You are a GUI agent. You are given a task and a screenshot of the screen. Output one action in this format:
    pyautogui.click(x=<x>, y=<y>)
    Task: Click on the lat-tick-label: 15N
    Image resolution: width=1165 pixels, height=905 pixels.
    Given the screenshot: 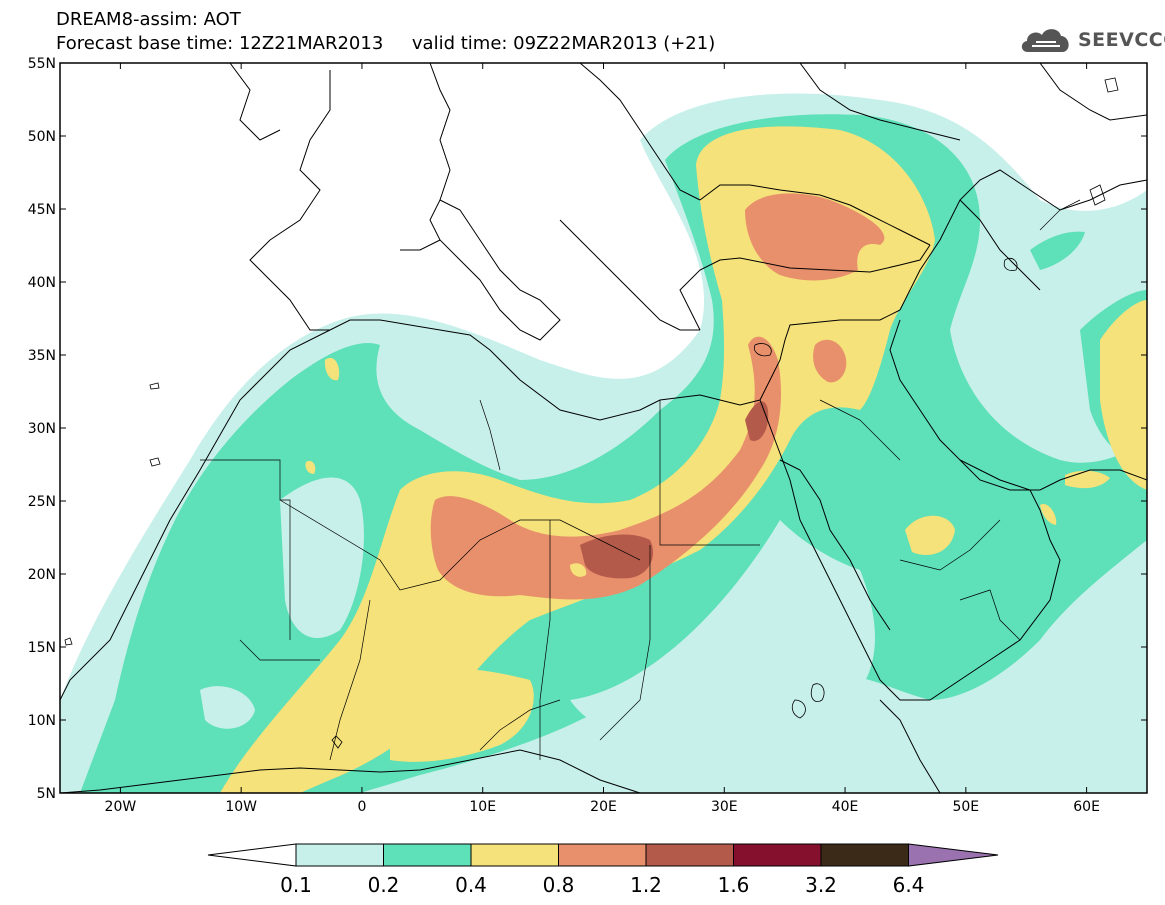 What is the action you would take?
    pyautogui.click(x=42, y=648)
    